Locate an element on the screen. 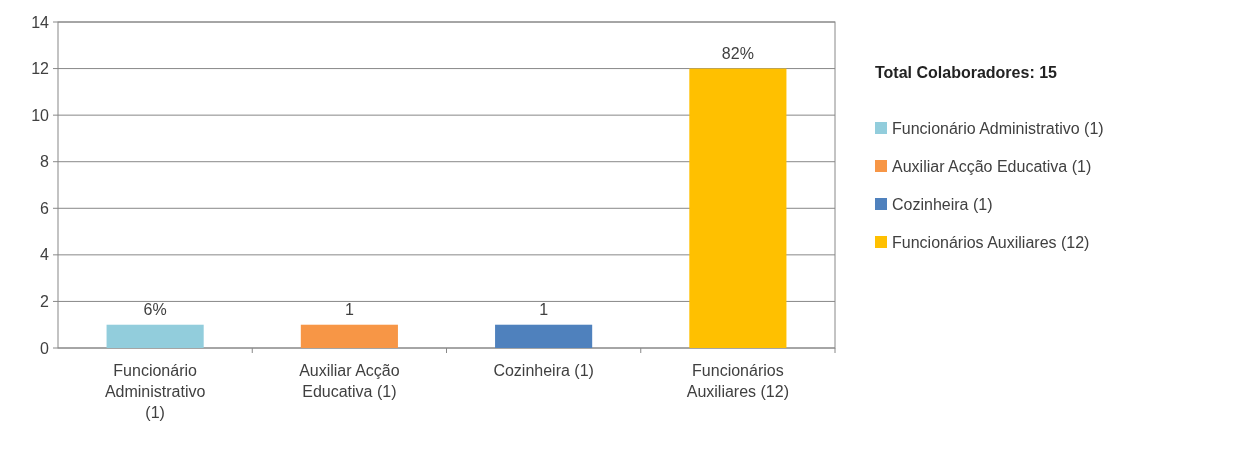 The image size is (1248, 468). x-tick-label: Funcionário Administrativo (1) is located at coordinates (155, 391).